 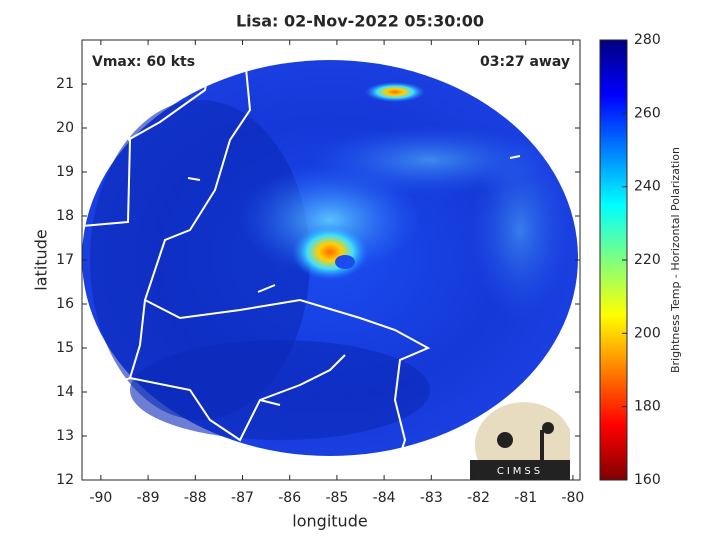 What do you see at coordinates (647, 407) in the screenshot?
I see `colorbar-tick-label: 180` at bounding box center [647, 407].